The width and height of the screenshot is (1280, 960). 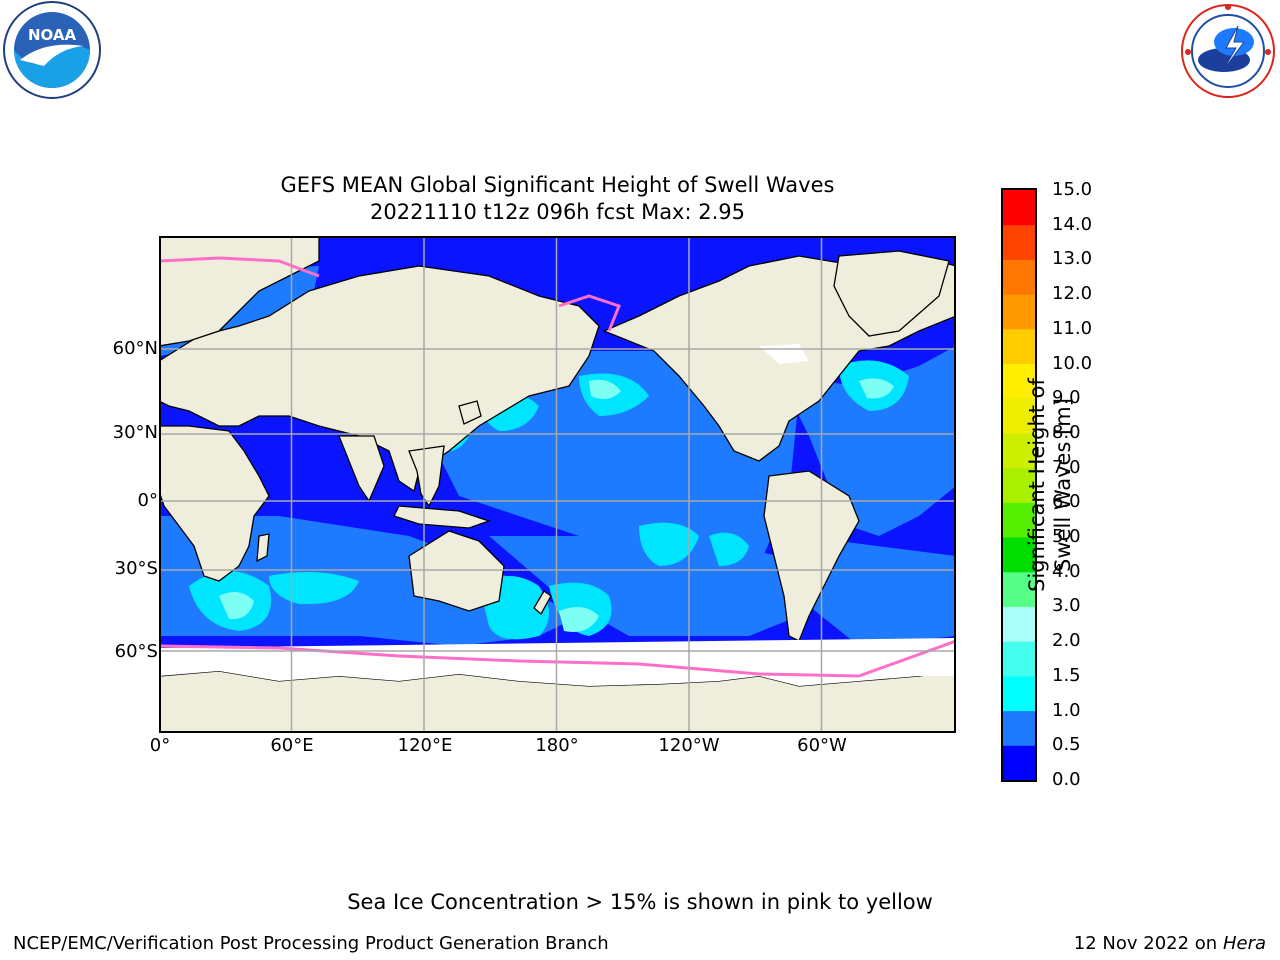 I want to click on lat-label-0: 0°, so click(x=147, y=500).